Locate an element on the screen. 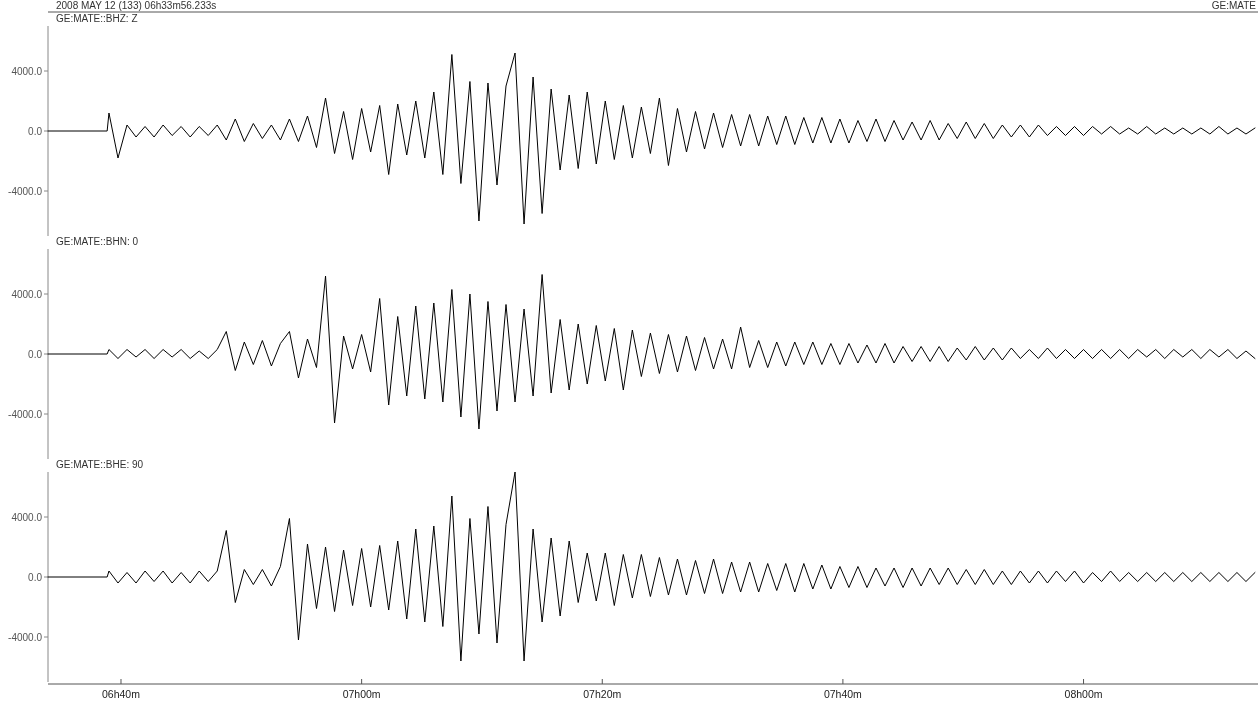 The width and height of the screenshot is (1260, 705). chart-title: GE:MATE::BHN: 0 is located at coordinates (97, 241).